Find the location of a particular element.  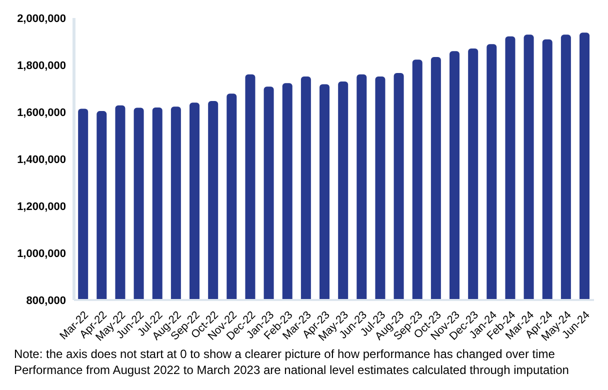

y-tick-label: 1,000,000 is located at coordinates (41, 254).